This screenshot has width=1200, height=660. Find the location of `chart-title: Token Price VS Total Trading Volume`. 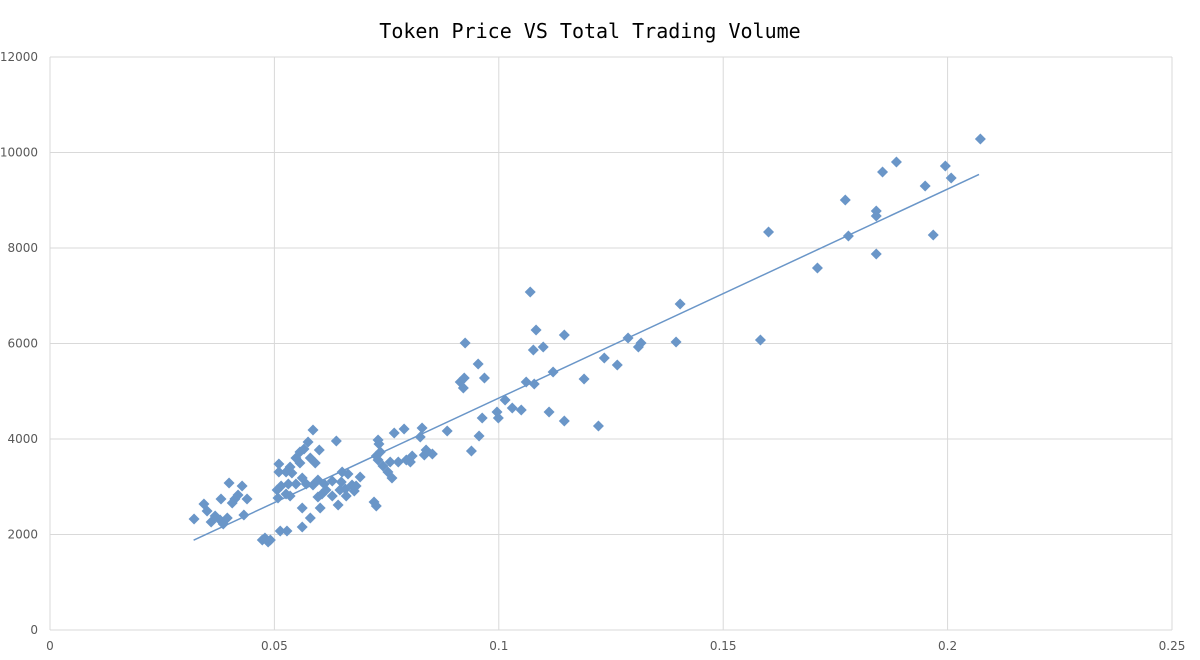

chart-title: Token Price VS Total Trading Volume is located at coordinates (589, 31).